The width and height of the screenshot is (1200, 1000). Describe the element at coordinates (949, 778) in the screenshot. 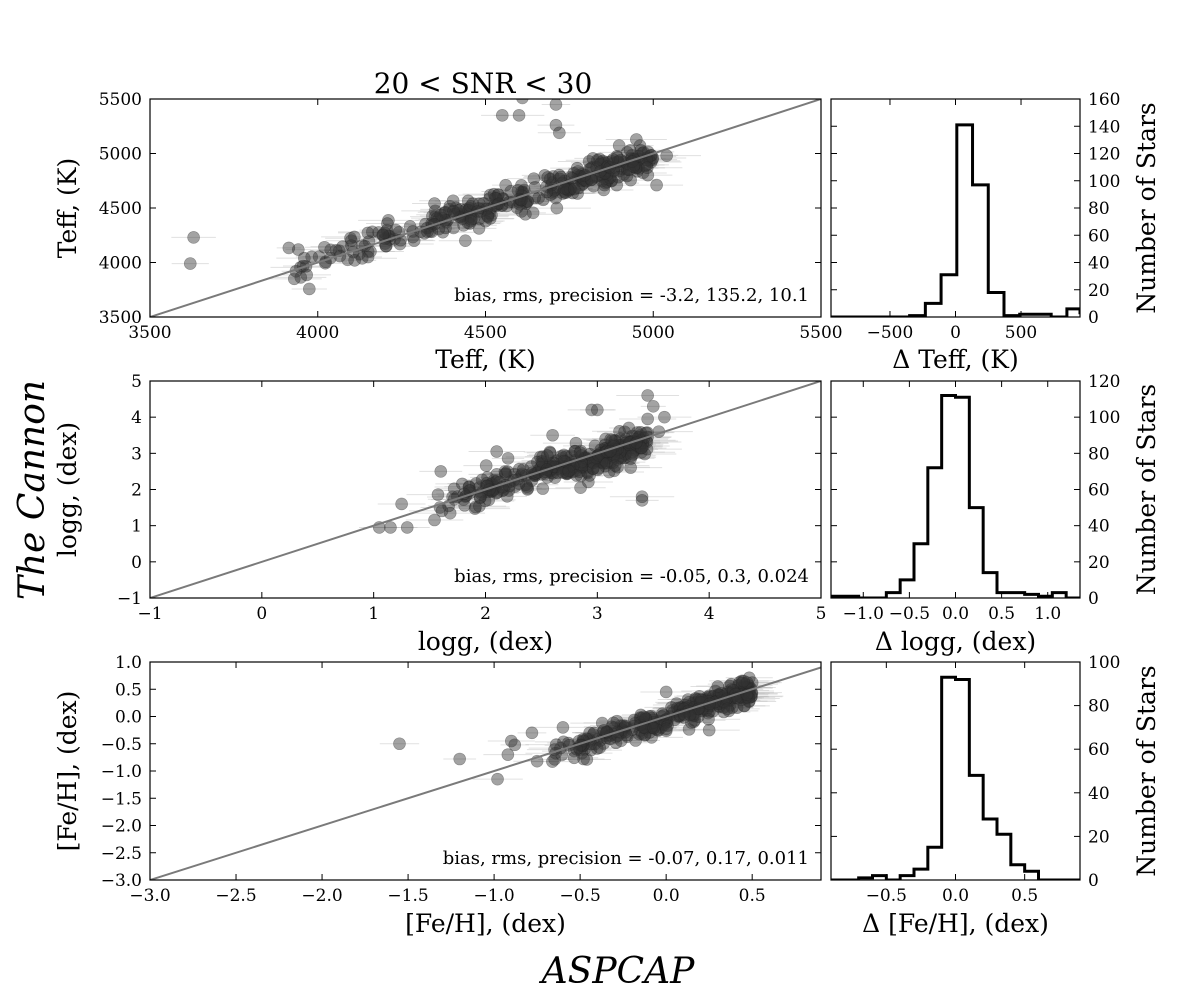

I see `feh-hist-bin` at that location.